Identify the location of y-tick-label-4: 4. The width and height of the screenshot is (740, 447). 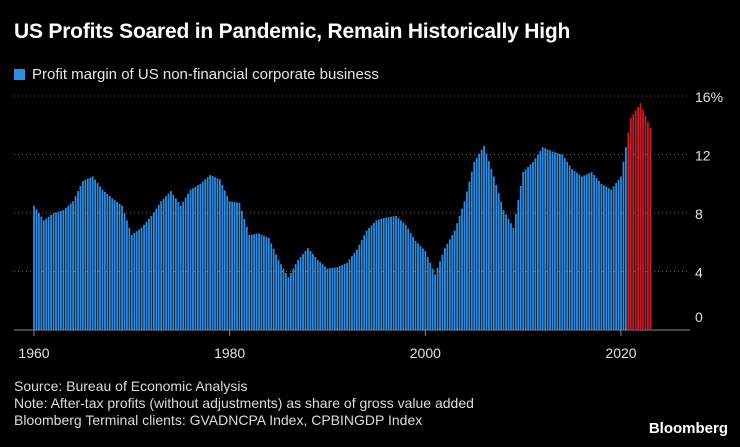
(699, 273).